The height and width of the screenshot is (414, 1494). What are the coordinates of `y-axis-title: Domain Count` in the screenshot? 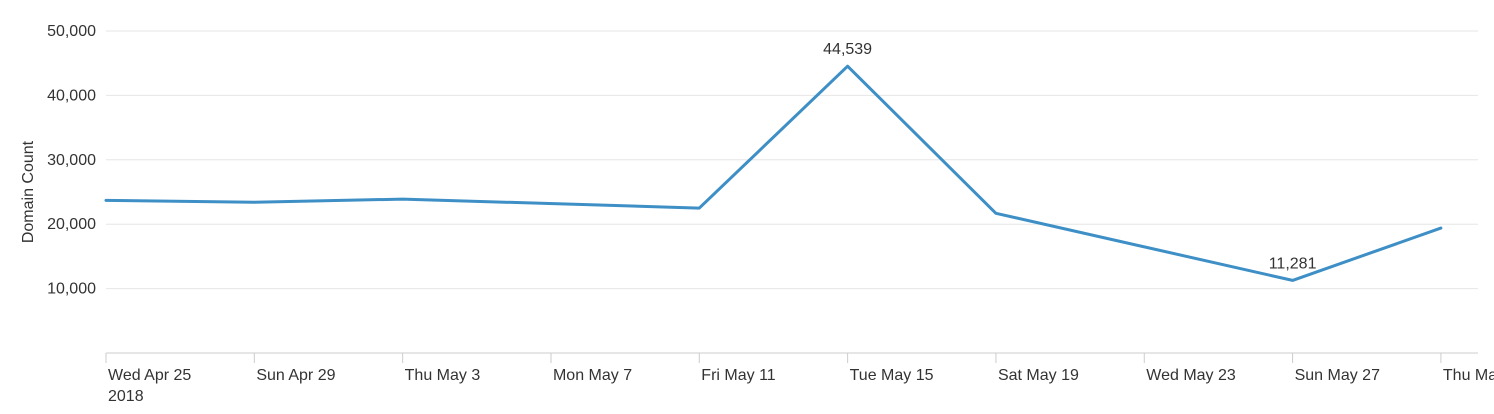 It's located at (28, 191).